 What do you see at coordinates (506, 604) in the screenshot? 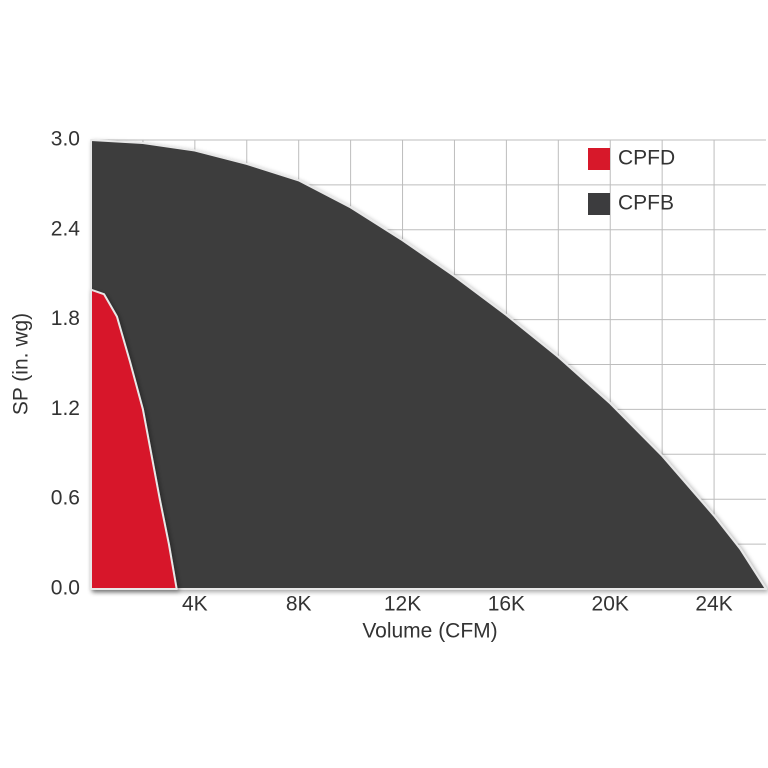
I see `x-tick-label: 16K` at bounding box center [506, 604].